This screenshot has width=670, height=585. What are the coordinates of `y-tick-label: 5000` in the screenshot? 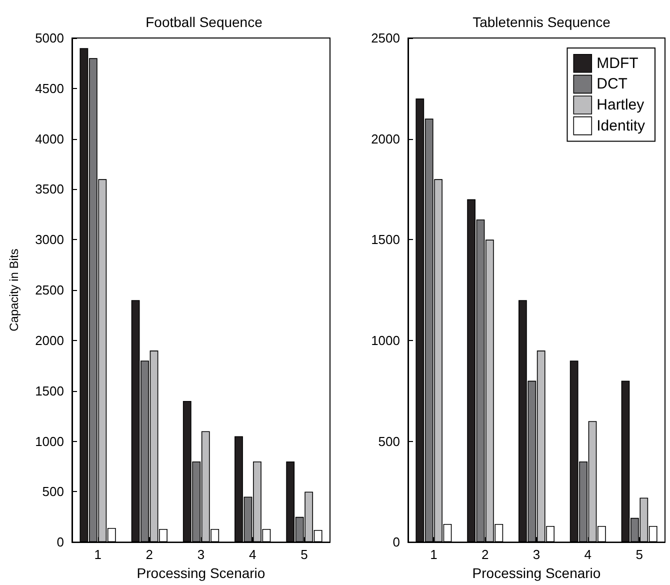 It's located at (49, 38).